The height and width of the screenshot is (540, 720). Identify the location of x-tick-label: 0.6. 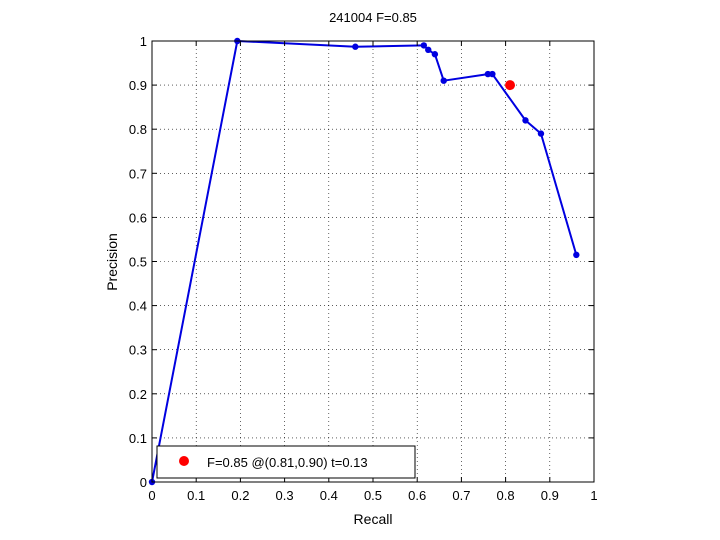
(417, 495).